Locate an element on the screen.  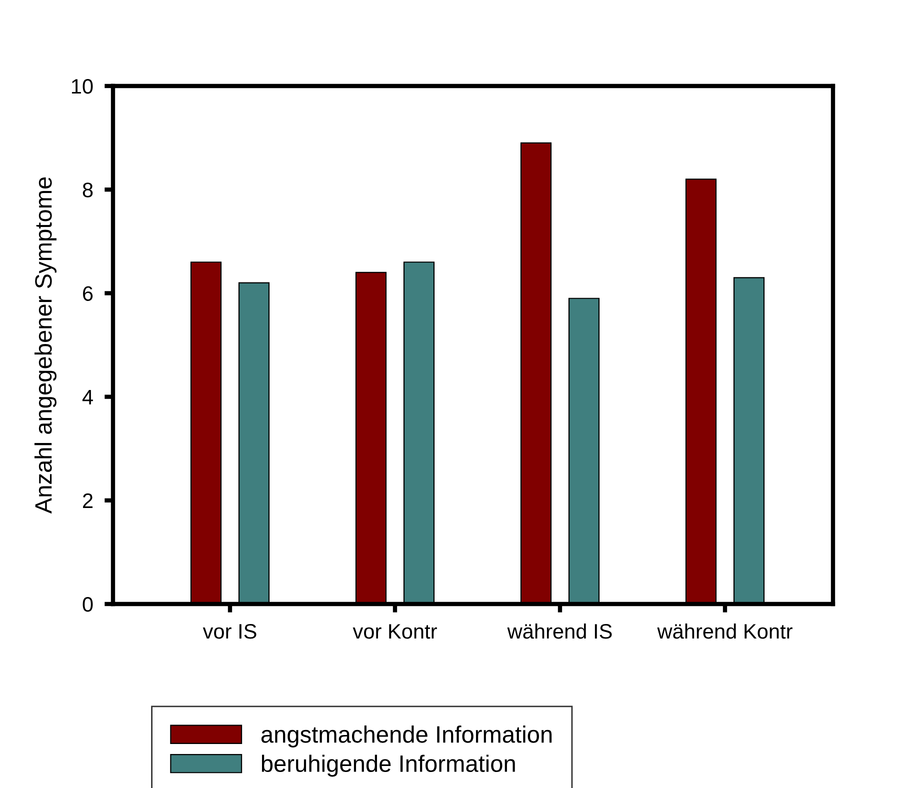
y-tick-label: 8 is located at coordinates (87, 190).